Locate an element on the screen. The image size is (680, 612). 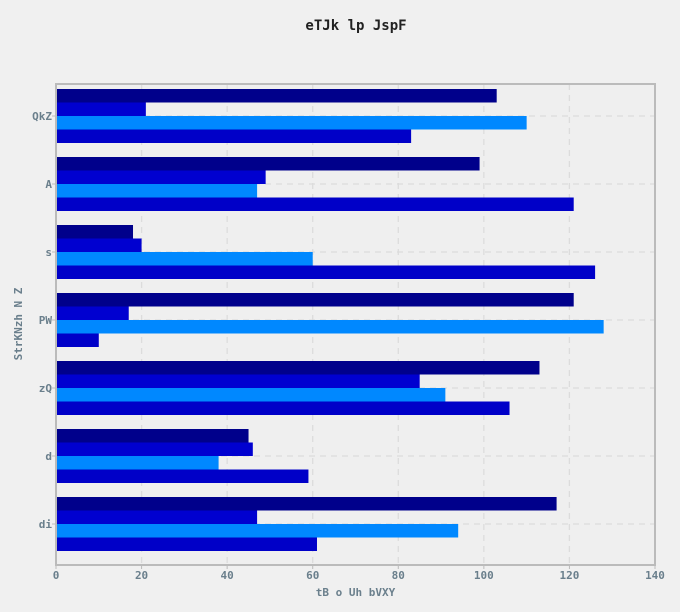
x-tick-label: 60 is located at coordinates (312, 575).